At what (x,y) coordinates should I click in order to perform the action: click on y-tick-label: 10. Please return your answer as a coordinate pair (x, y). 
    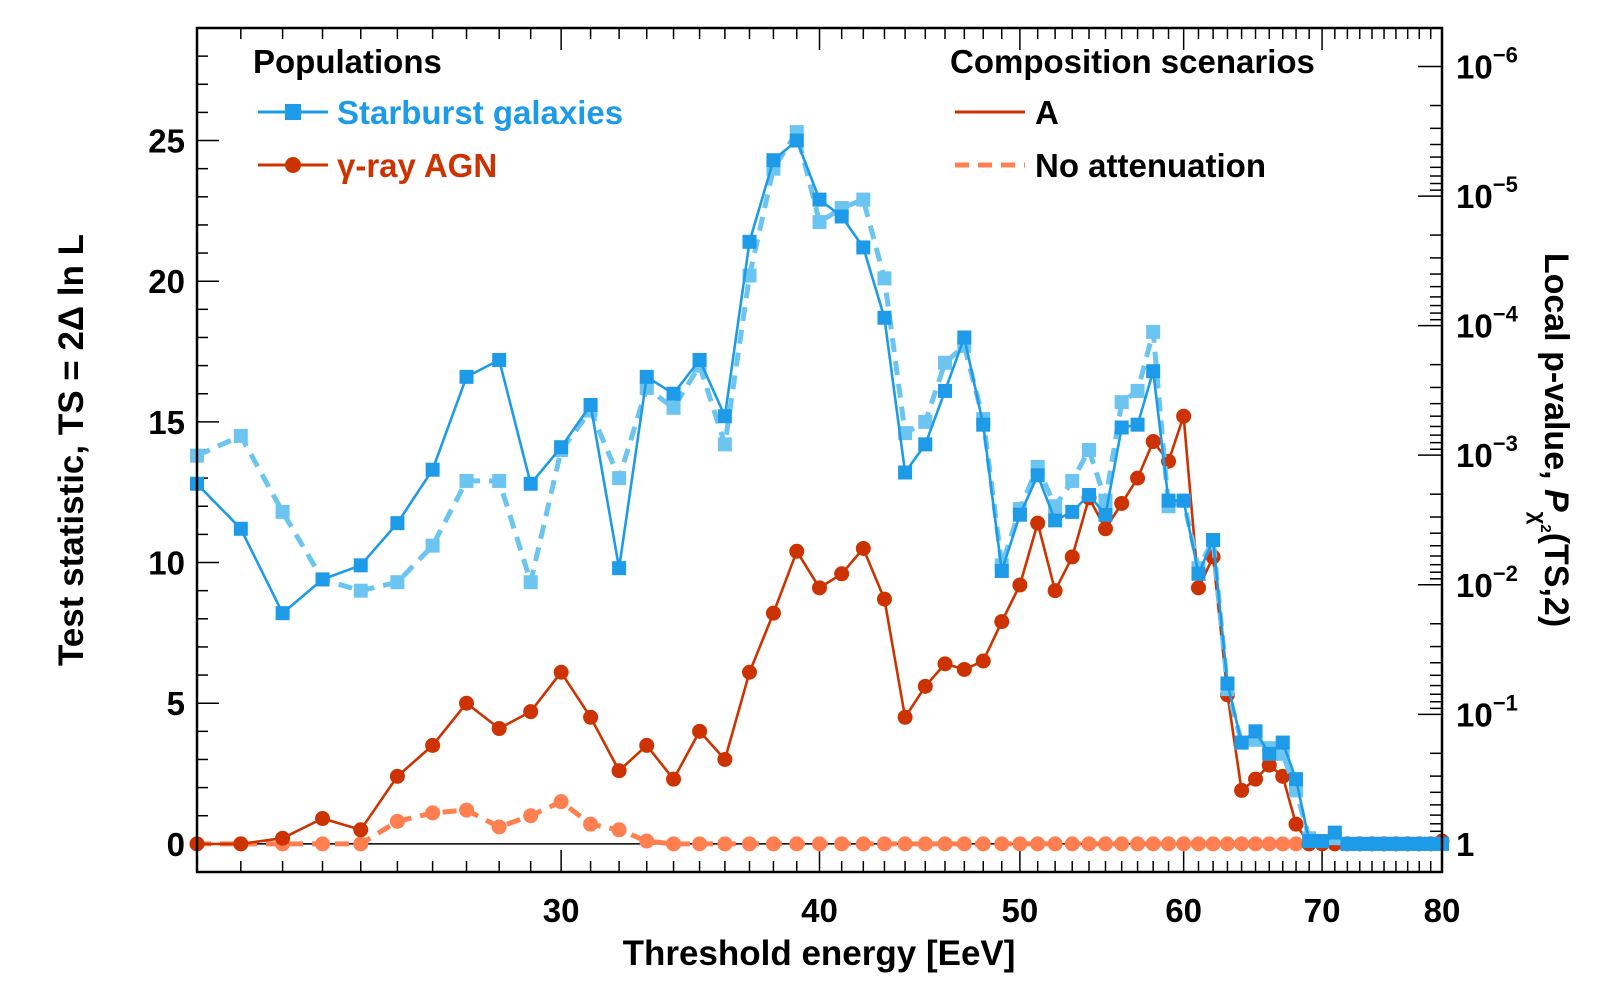
    Looking at the image, I should click on (166, 563).